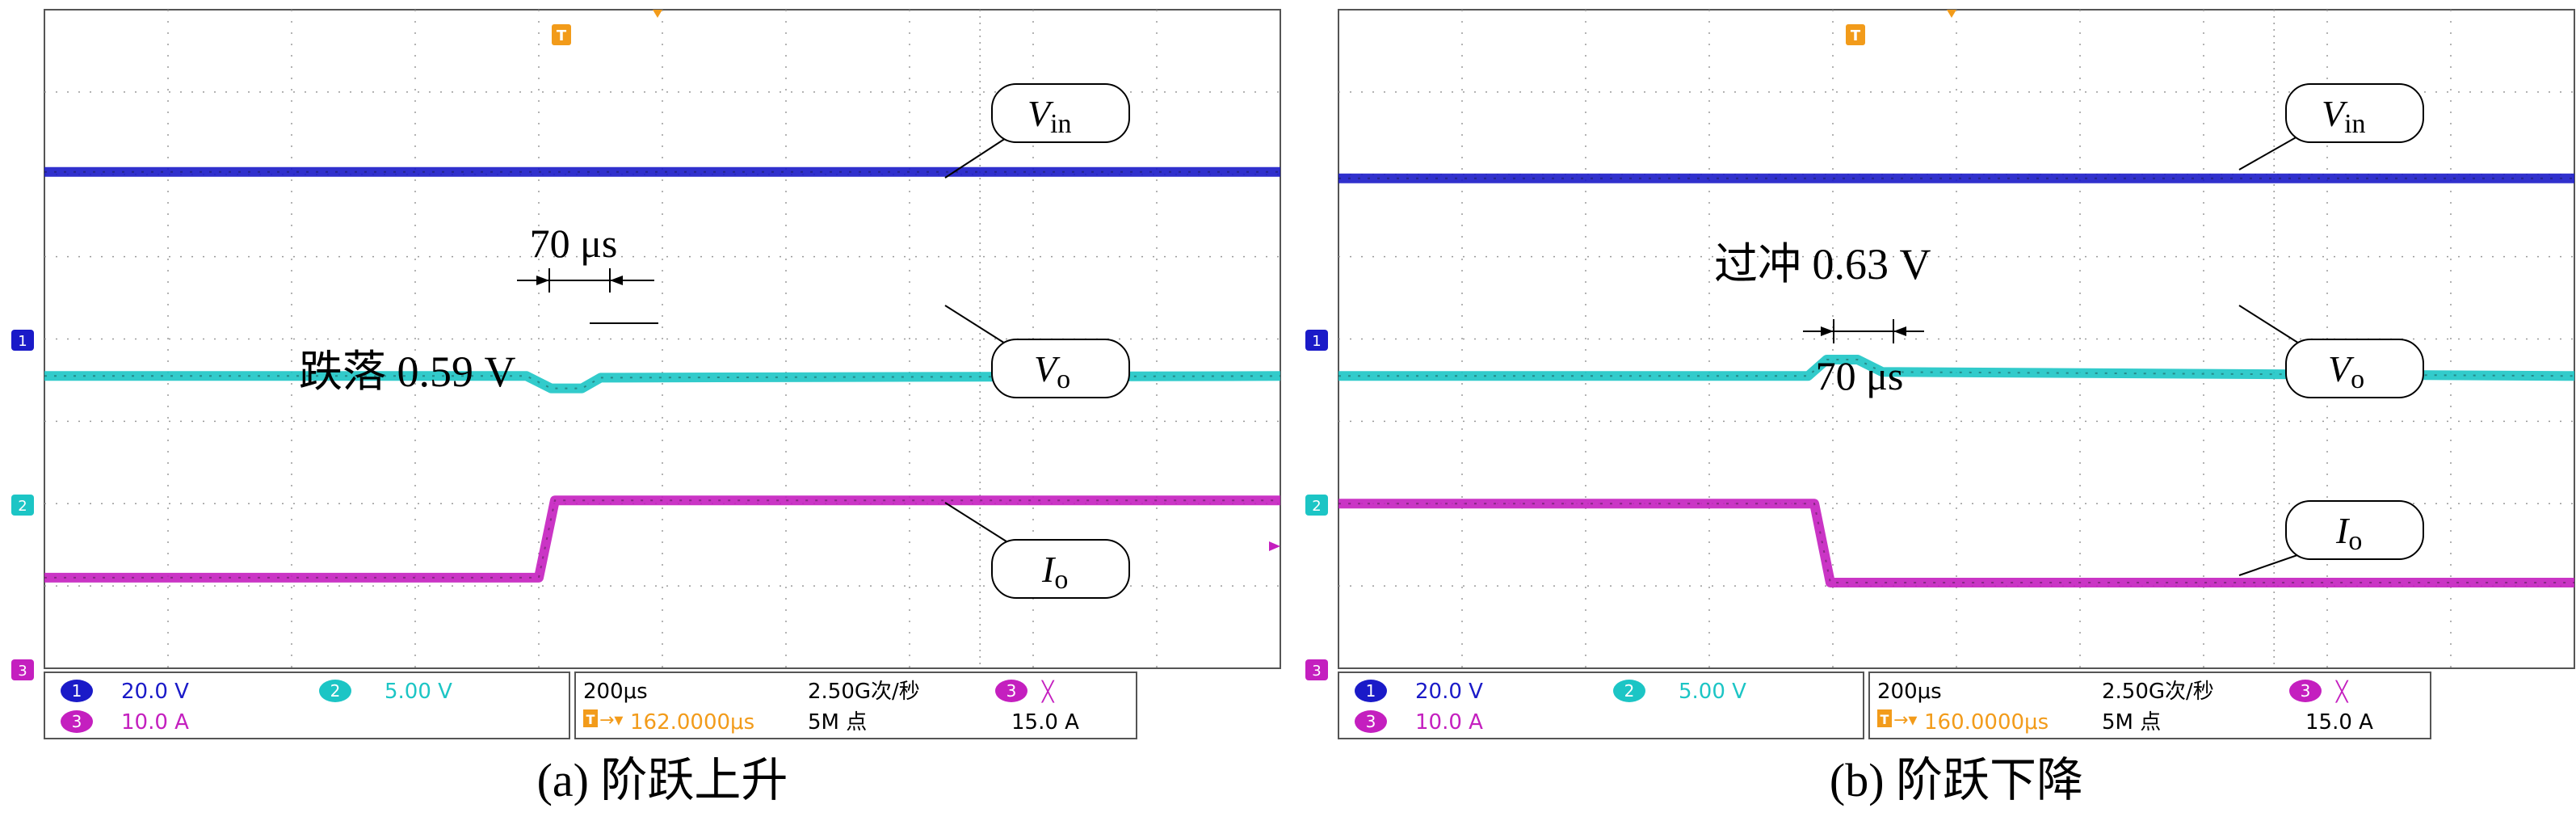  Describe the element at coordinates (1823, 264) in the screenshot. I see `event-annotation: 过冲 0.63 V` at that location.